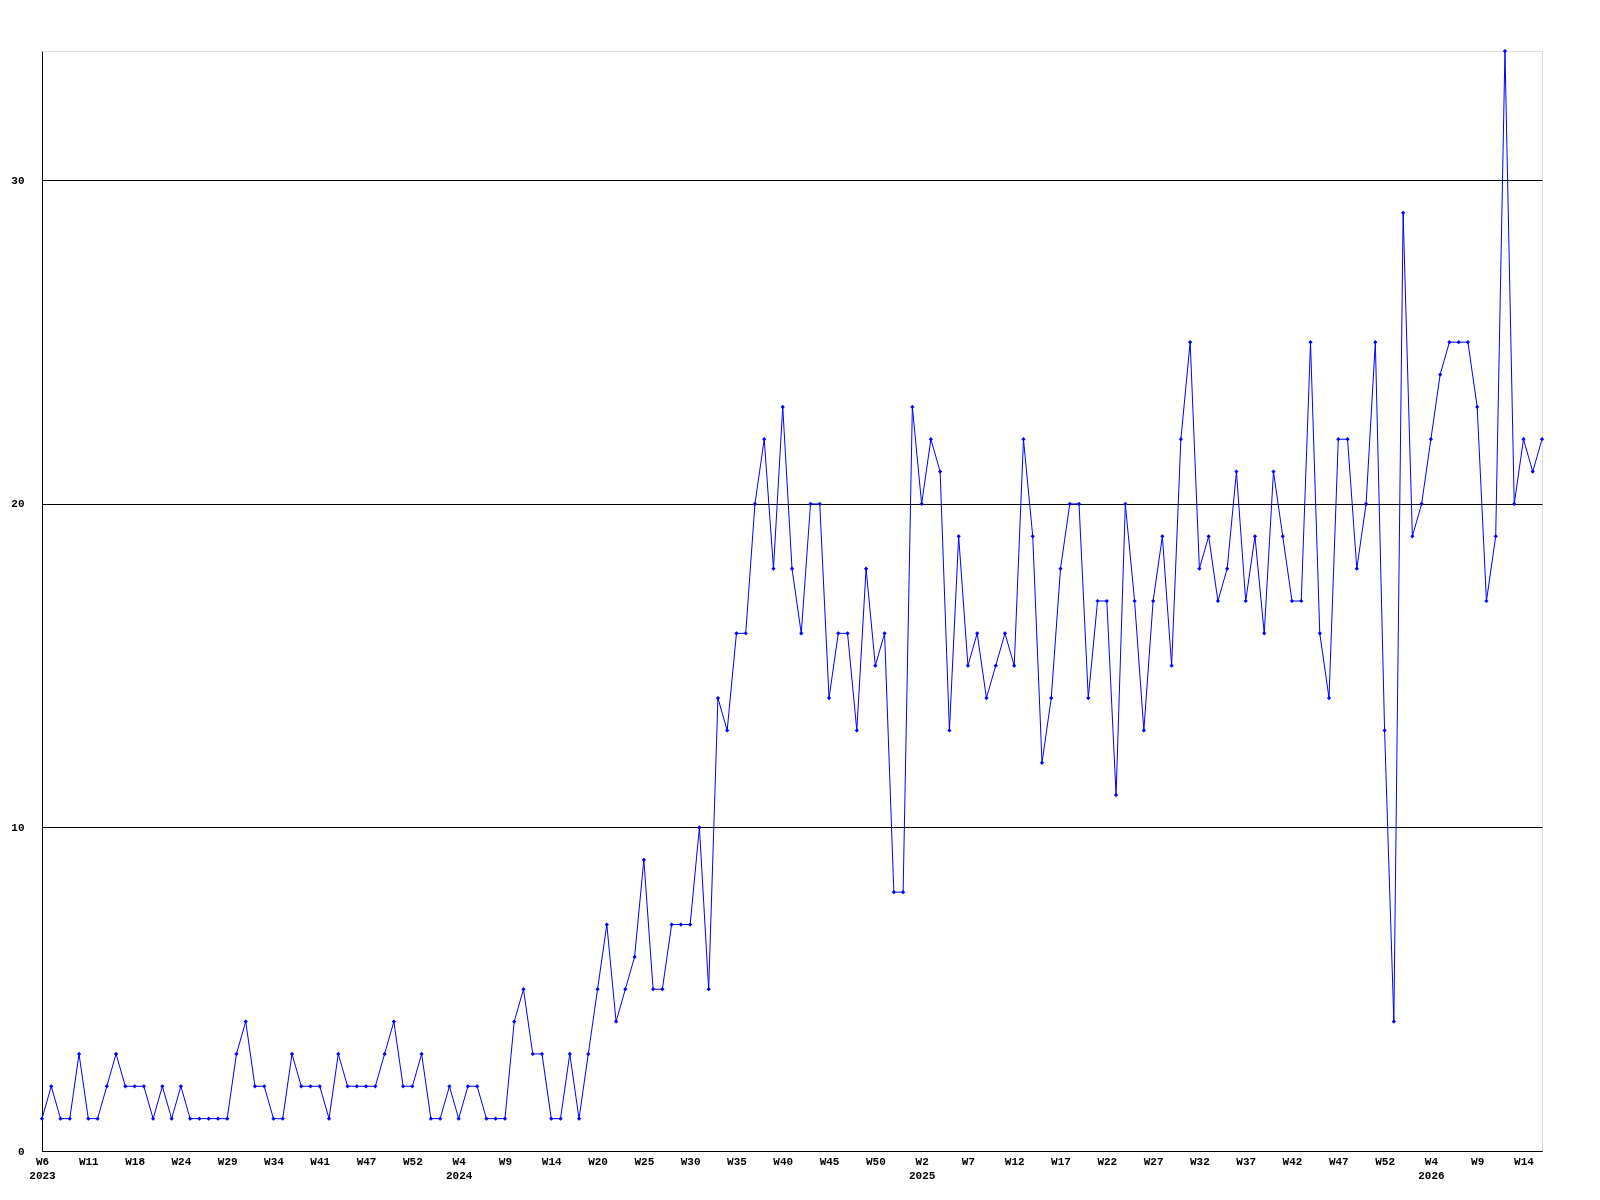 The height and width of the screenshot is (1200, 1600). What do you see at coordinates (1014, 1161) in the screenshot?
I see `x-tick-label: W12` at bounding box center [1014, 1161].